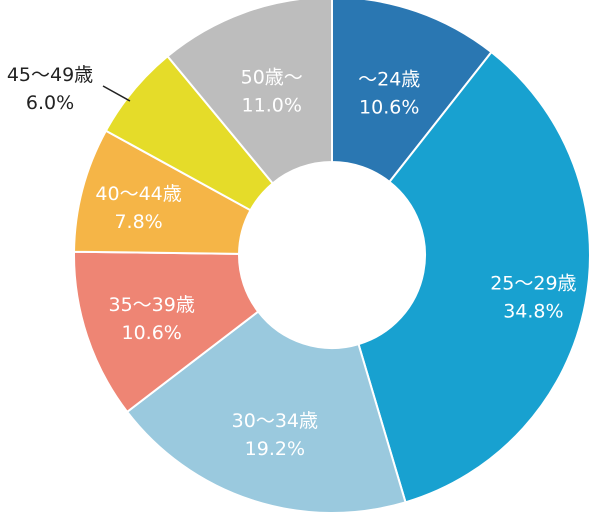 The height and width of the screenshot is (515, 590). Describe the element at coordinates (138, 194) in the screenshot. I see `slice-label-40-44: 40～44歳` at that location.